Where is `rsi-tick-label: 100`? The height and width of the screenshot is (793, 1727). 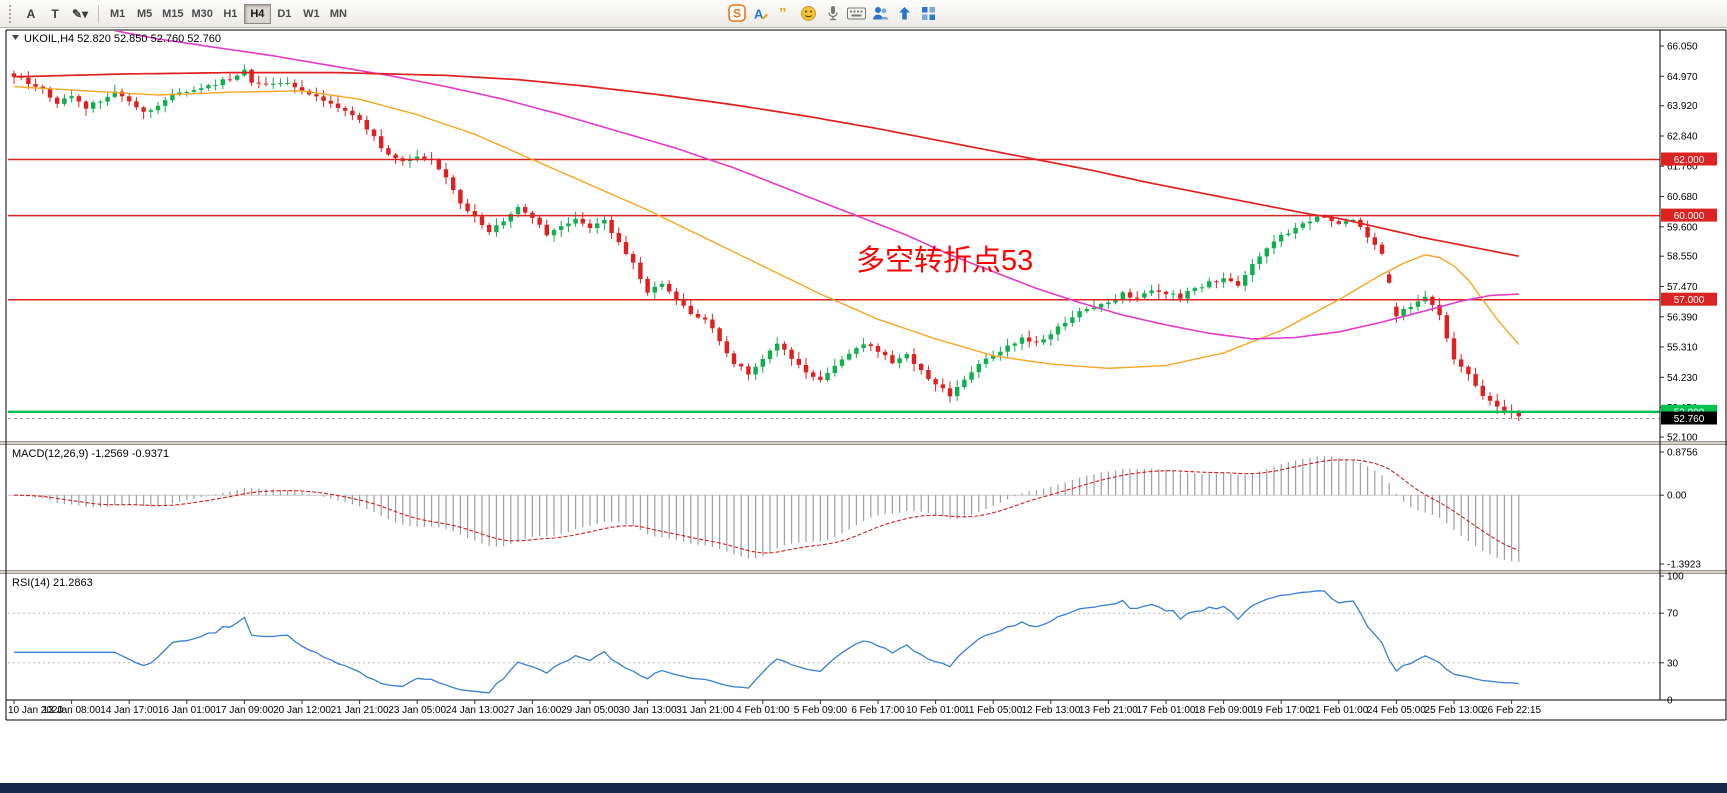
rsi-tick-label: 100 is located at coordinates (1675, 577).